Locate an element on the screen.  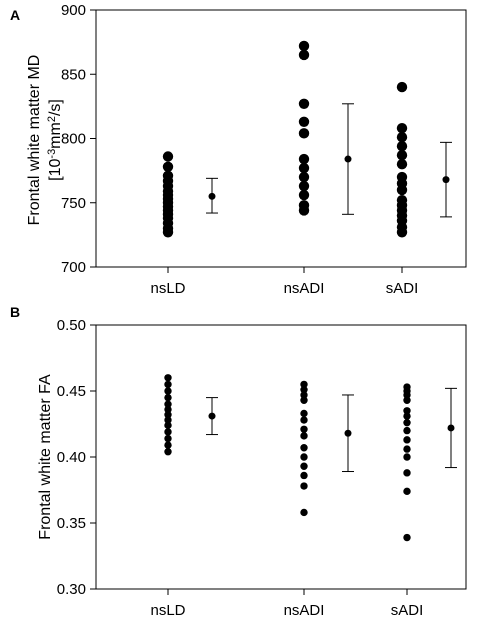
y-axis-title-a-line2: [10-3mm2/s] is located at coordinates (55, 140).